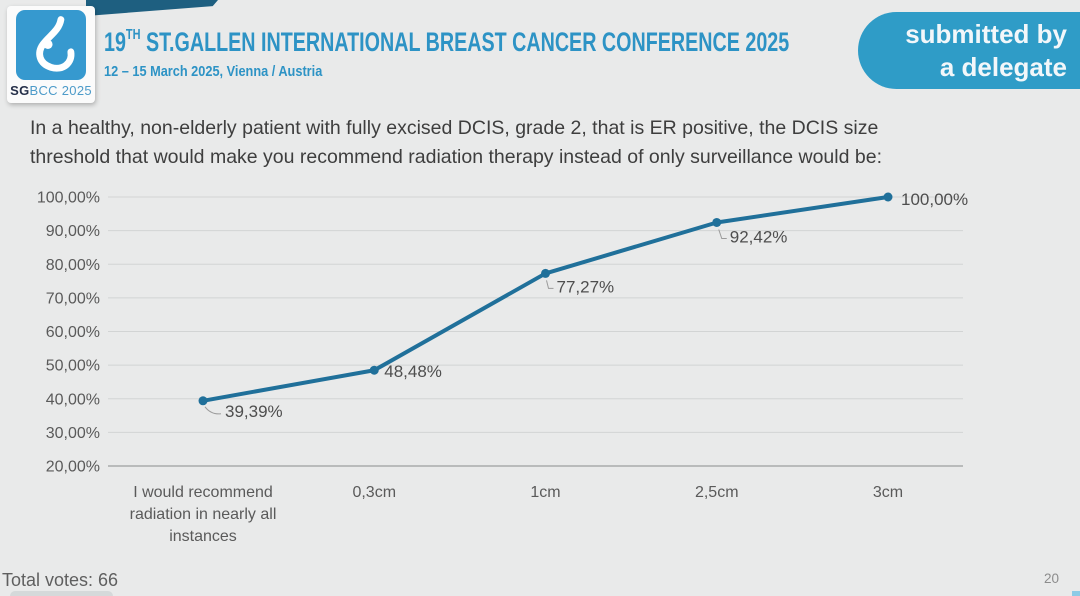  Describe the element at coordinates (969, 50) in the screenshot. I see `submitted-by-badge: submitted by a delegate` at that location.